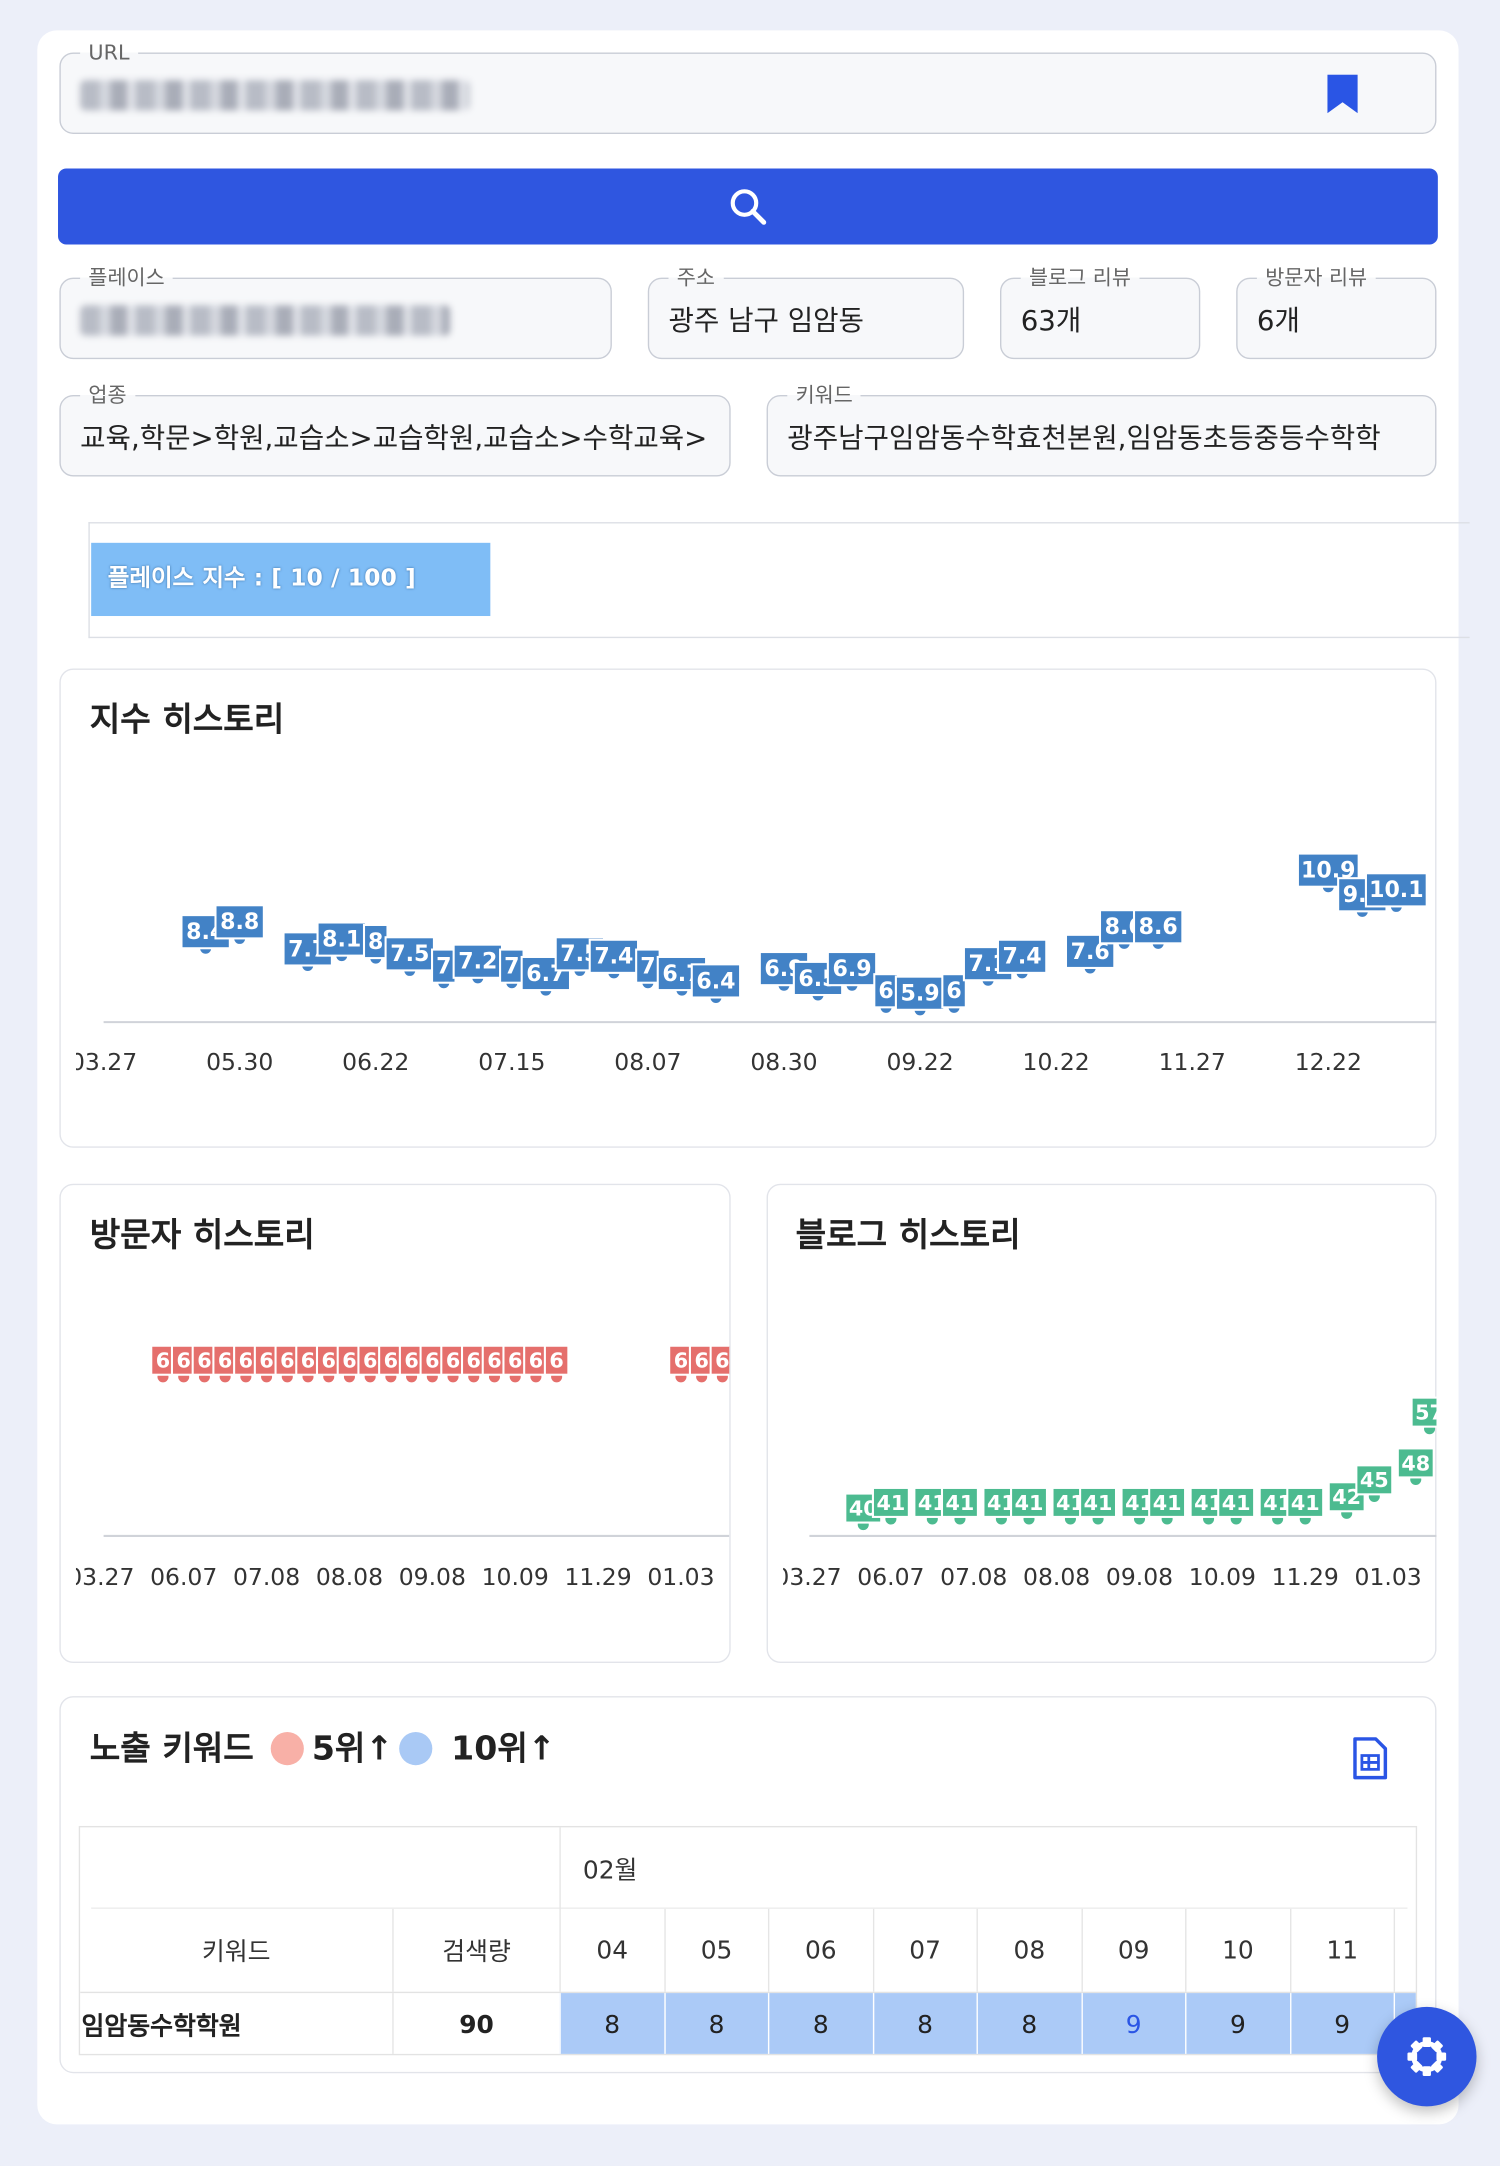  Describe the element at coordinates (715, 1950) in the screenshot. I see `date-header: 05` at that location.